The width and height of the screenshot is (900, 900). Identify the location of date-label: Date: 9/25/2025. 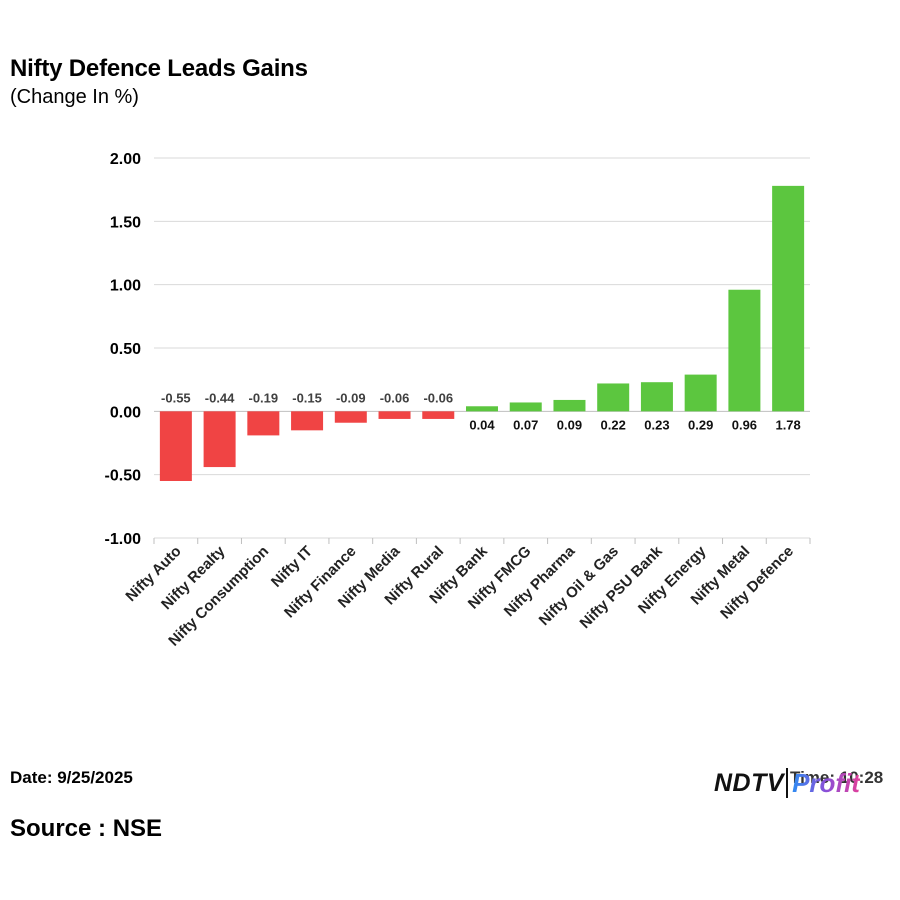
(71, 777).